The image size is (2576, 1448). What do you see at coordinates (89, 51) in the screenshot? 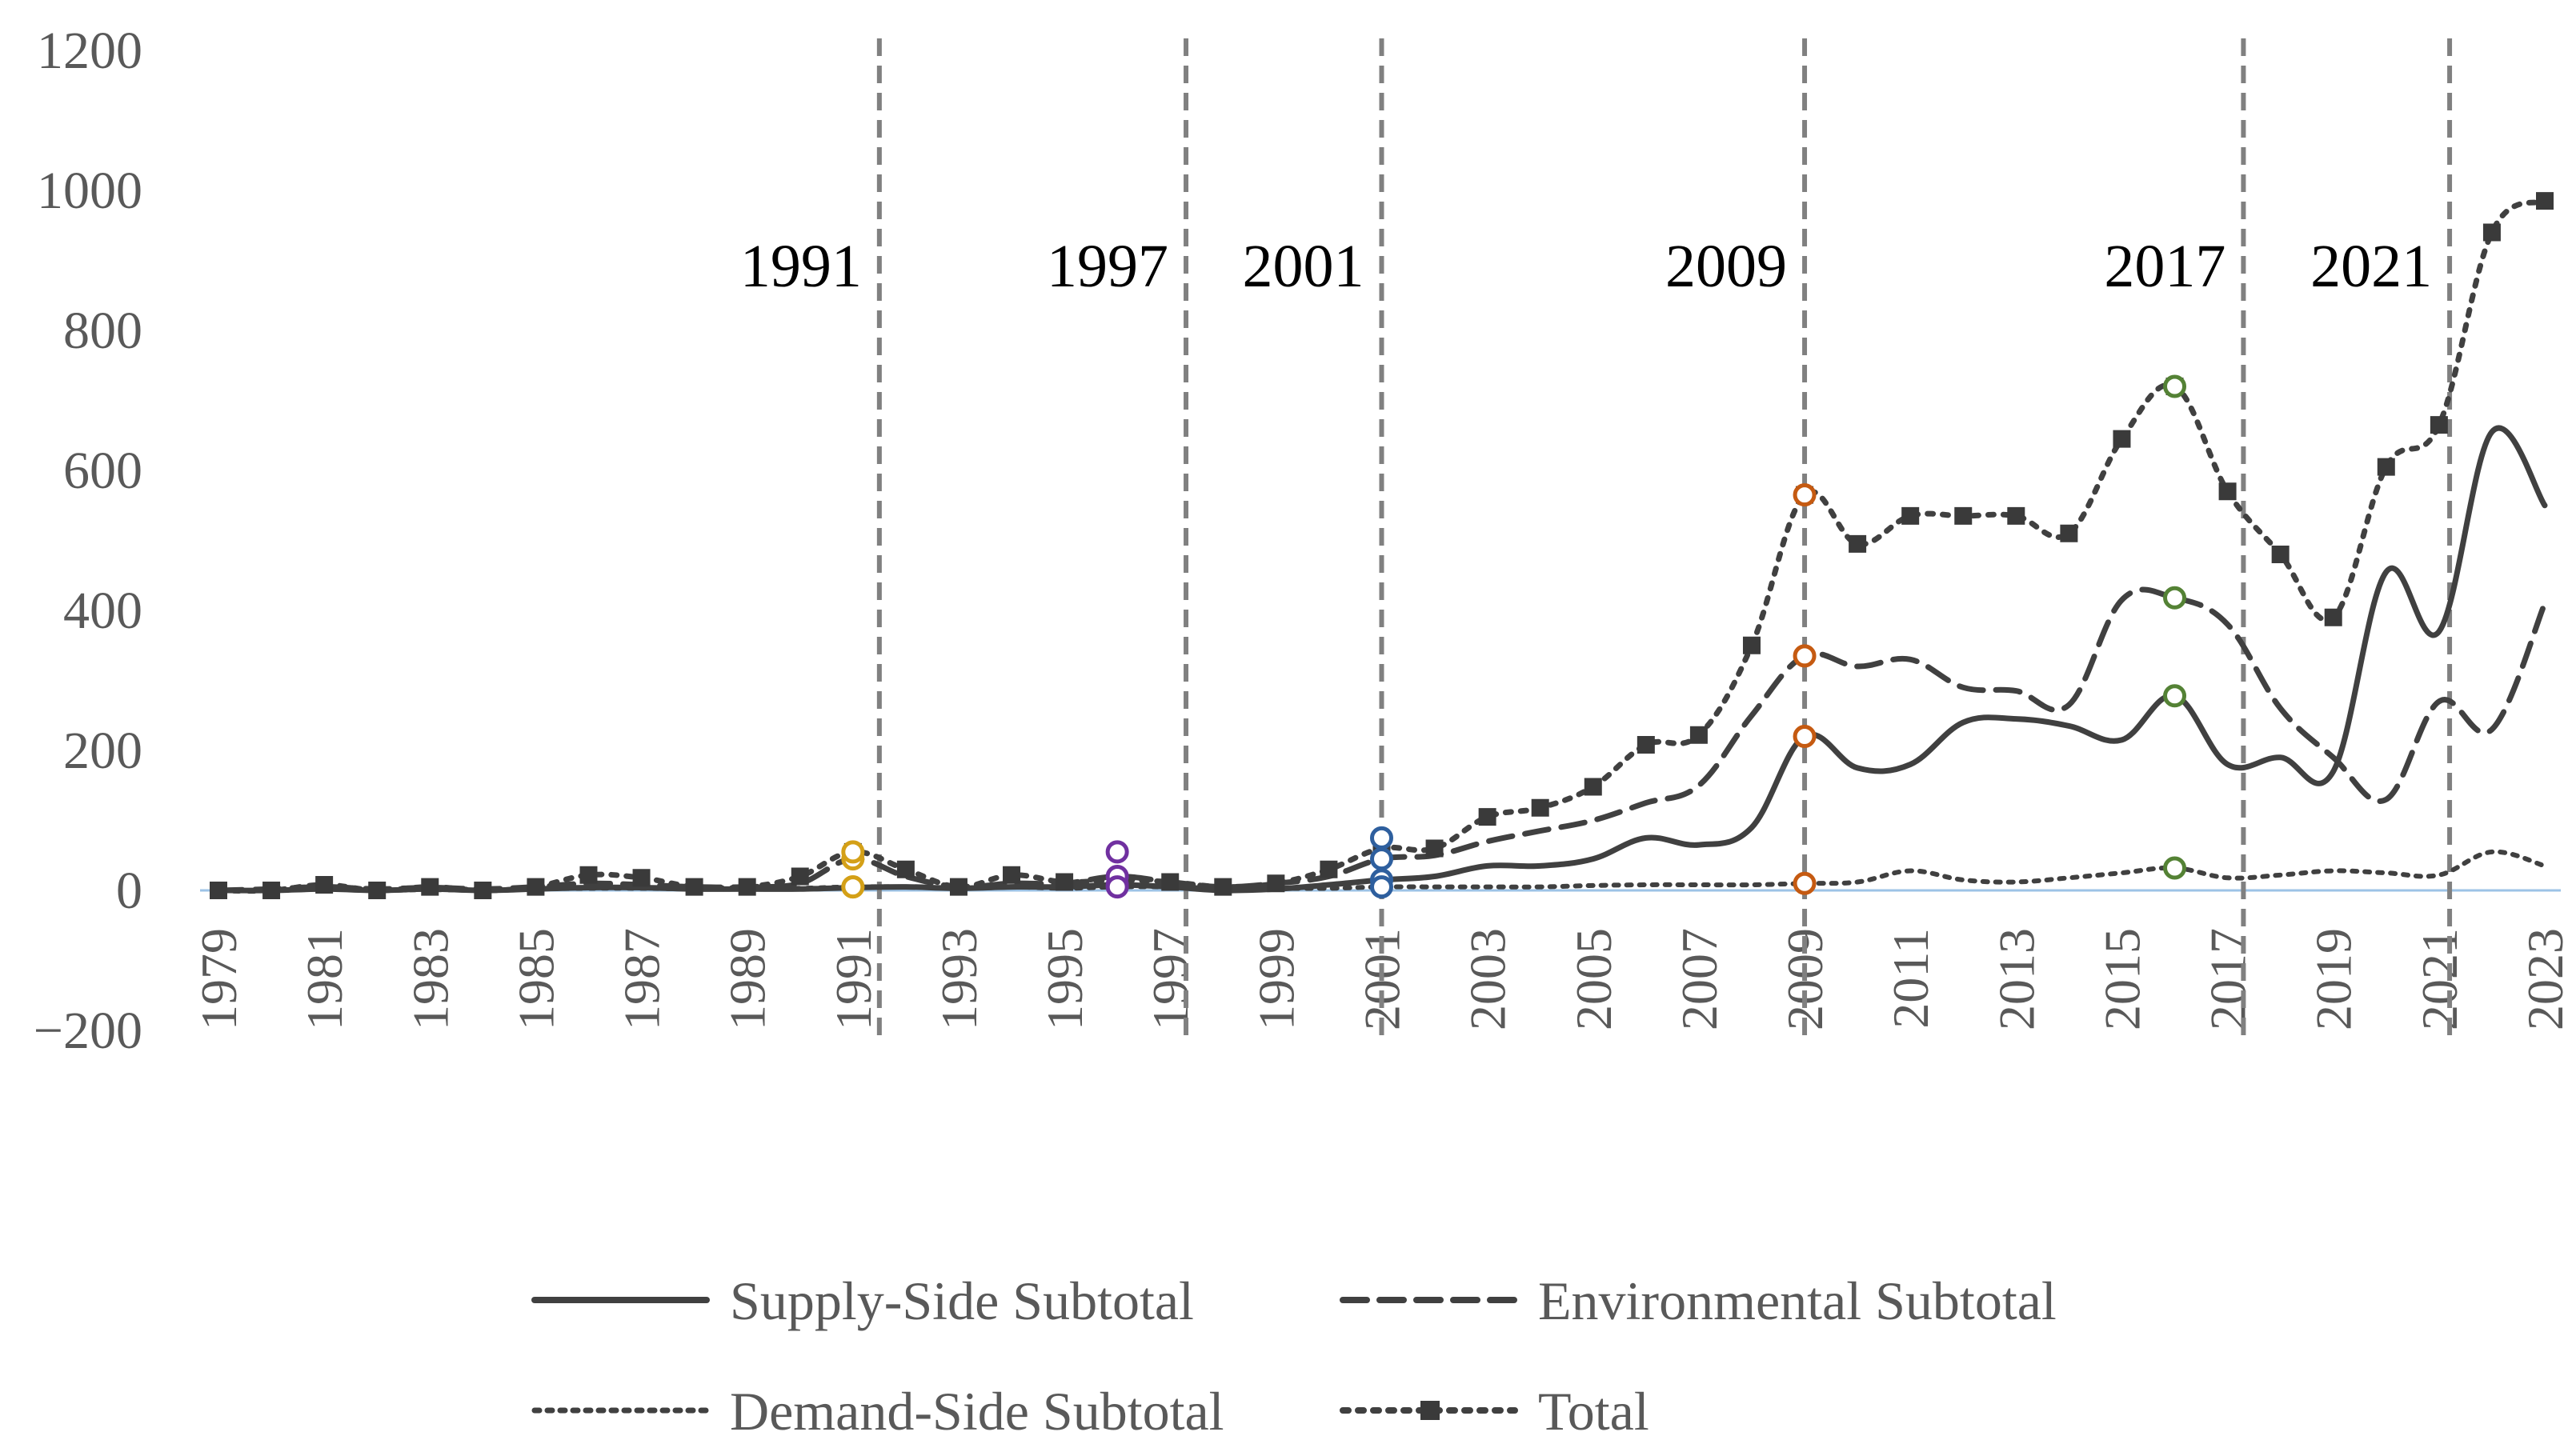
I see `y-tick-label: 1200` at bounding box center [89, 51].